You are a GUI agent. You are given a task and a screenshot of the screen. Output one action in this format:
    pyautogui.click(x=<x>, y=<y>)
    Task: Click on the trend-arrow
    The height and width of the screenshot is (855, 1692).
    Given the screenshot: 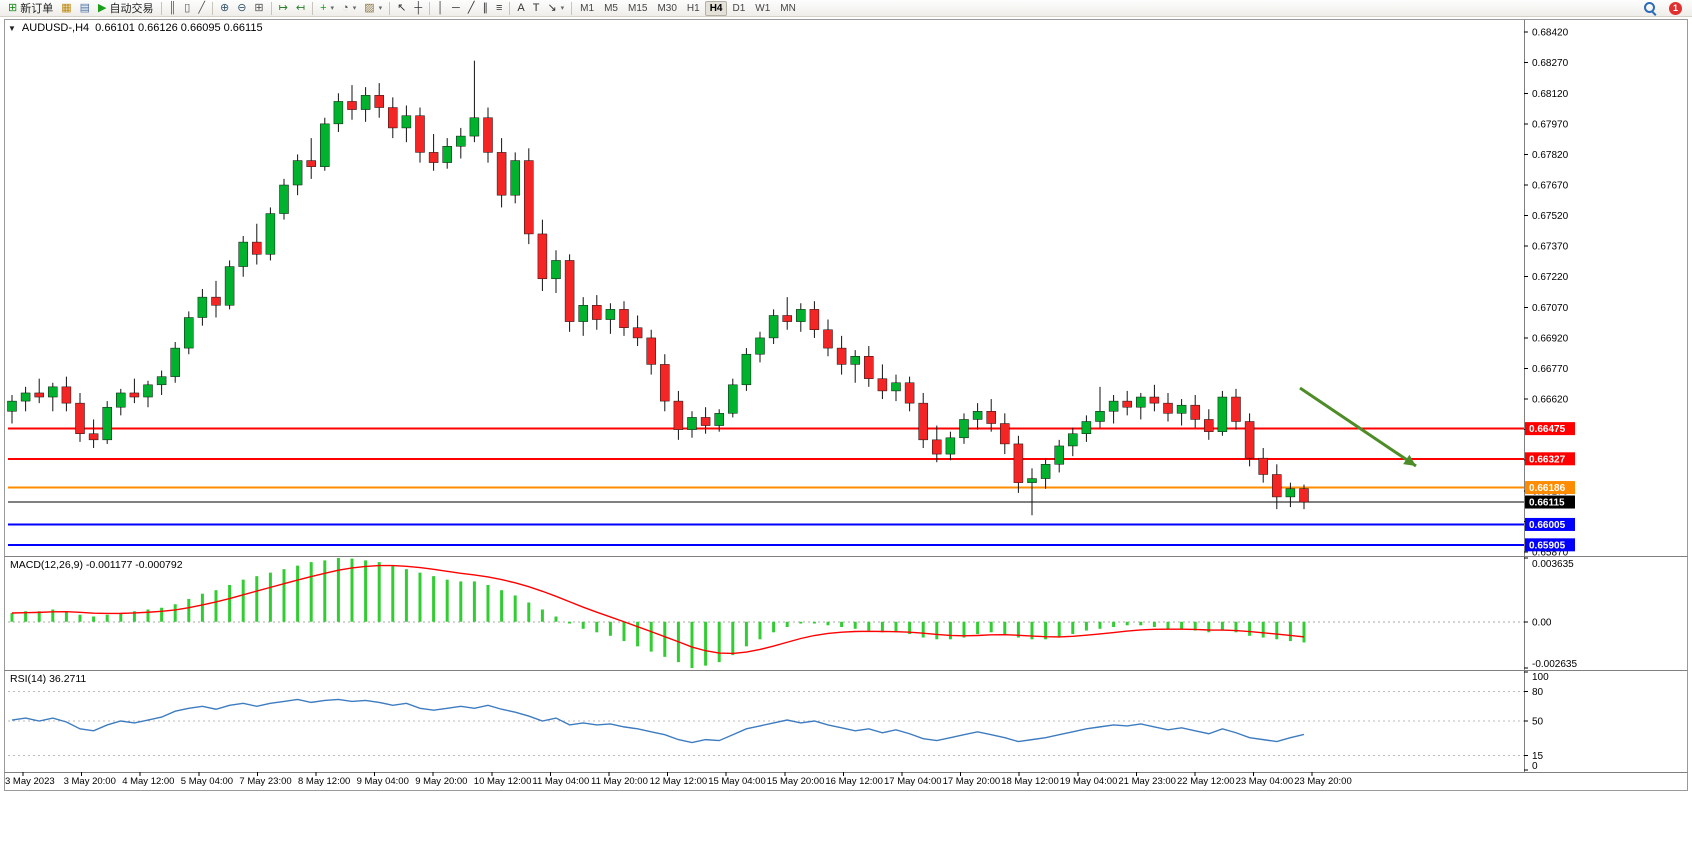 What is the action you would take?
    pyautogui.click(x=1358, y=427)
    